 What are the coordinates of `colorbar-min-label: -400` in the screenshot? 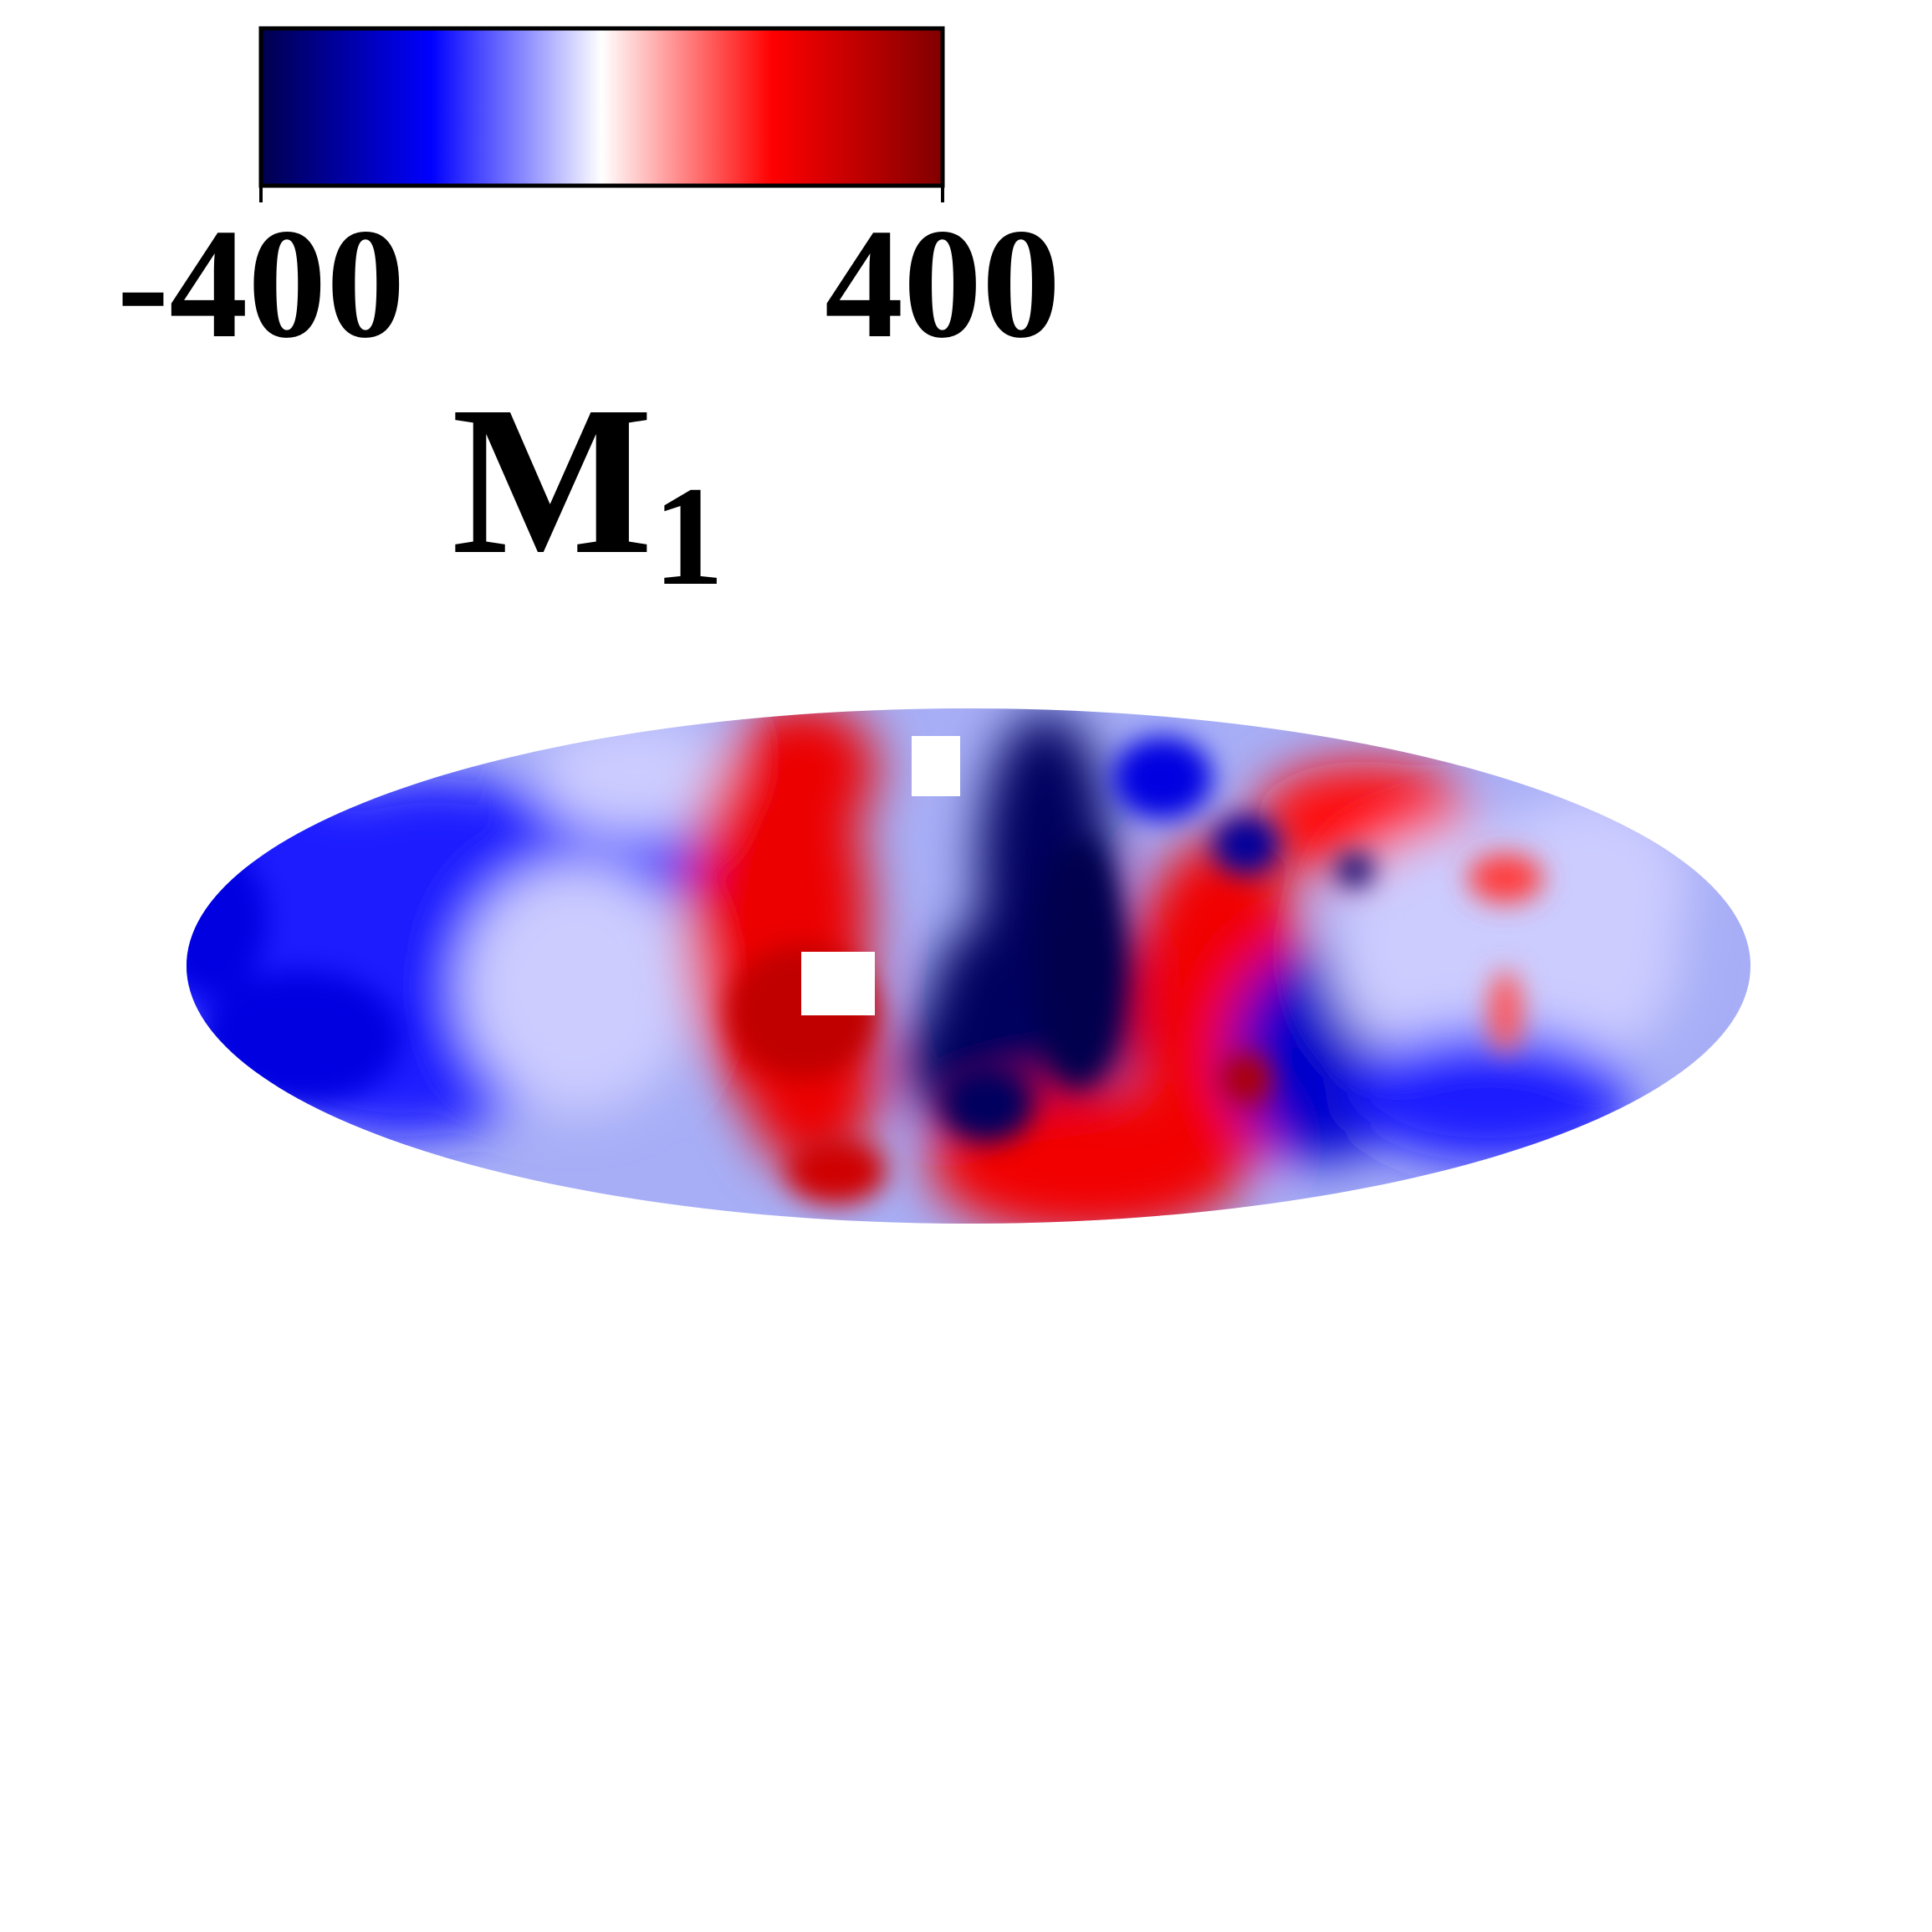 It's located at (261, 283).